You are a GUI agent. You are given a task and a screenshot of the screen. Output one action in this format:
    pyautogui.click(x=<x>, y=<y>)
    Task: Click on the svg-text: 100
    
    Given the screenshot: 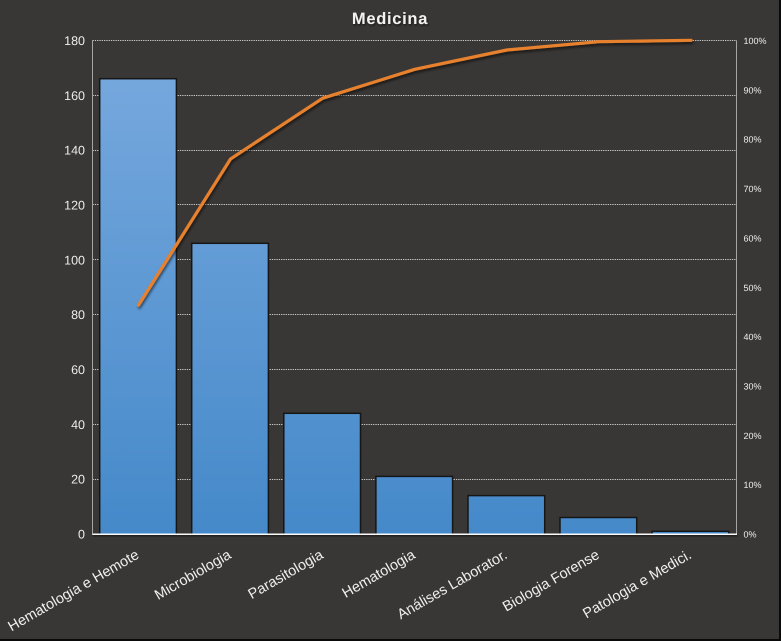 What is the action you would take?
    pyautogui.click(x=74, y=260)
    